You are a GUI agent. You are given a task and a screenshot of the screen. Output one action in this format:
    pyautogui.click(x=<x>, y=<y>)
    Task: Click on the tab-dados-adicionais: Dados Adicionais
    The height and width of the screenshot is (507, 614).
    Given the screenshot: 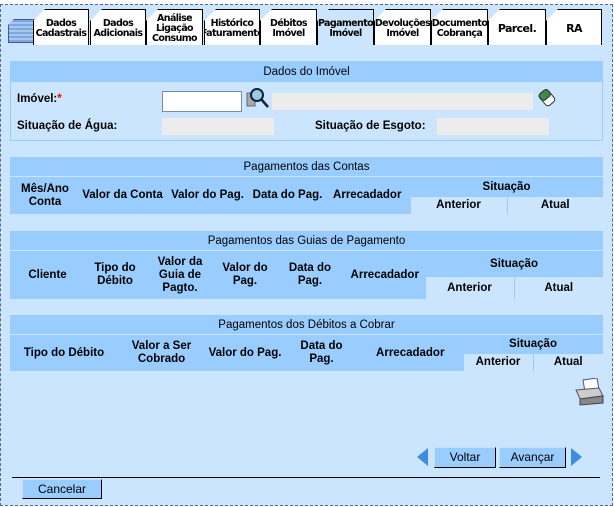 What is the action you would take?
    pyautogui.click(x=118, y=27)
    